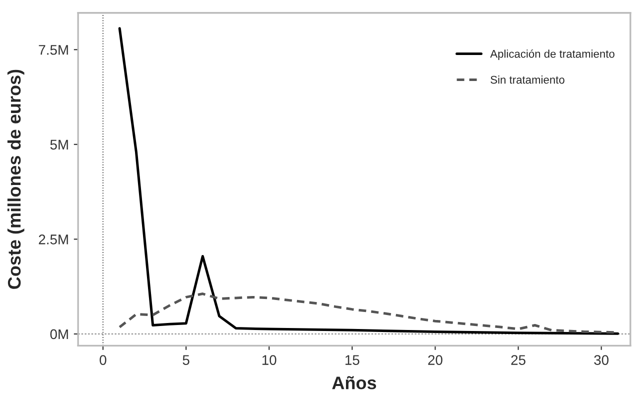  Describe the element at coordinates (186, 360) in the screenshot. I see `x-tick-label: 5` at that location.